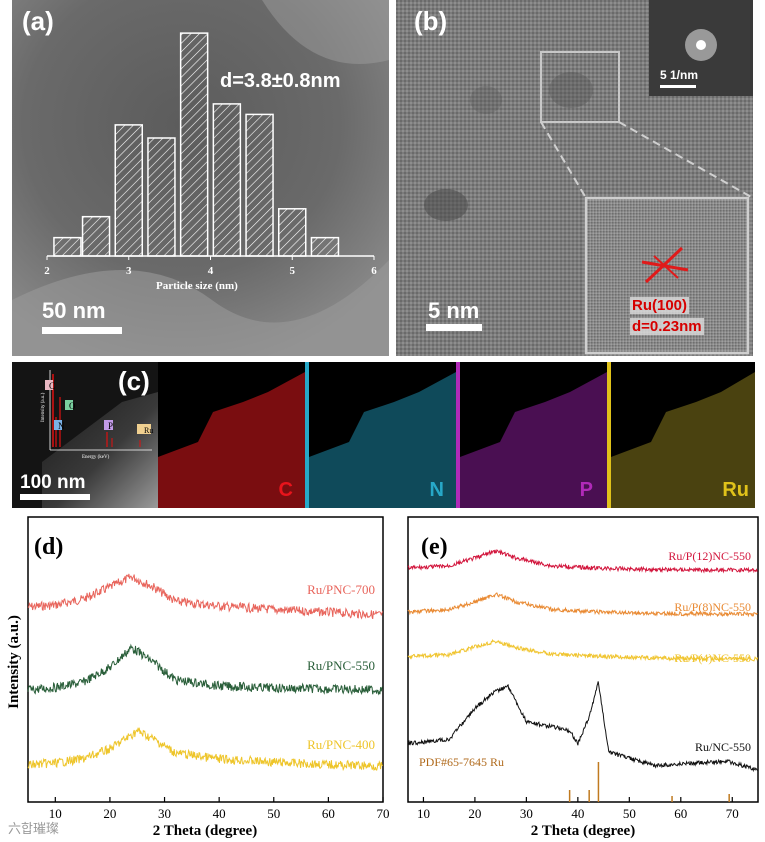 The image size is (765, 842). I want to click on scale-bar-b, so click(454, 327).